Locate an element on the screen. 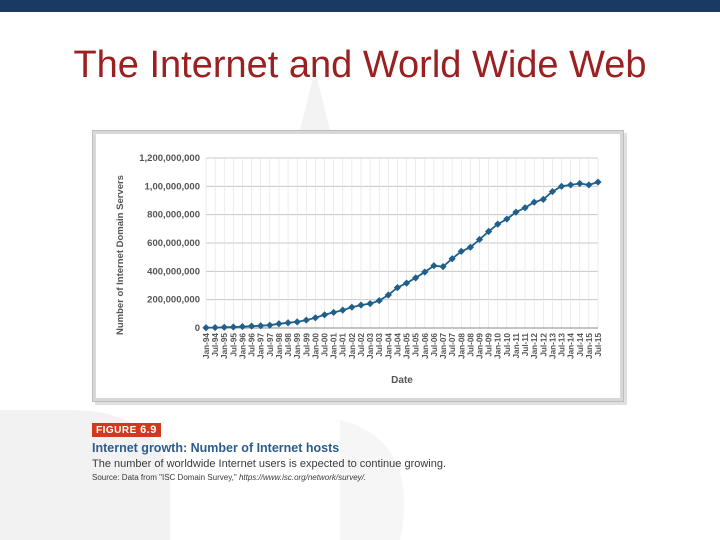  x-tick-label: Jan-03 is located at coordinates (370, 346).